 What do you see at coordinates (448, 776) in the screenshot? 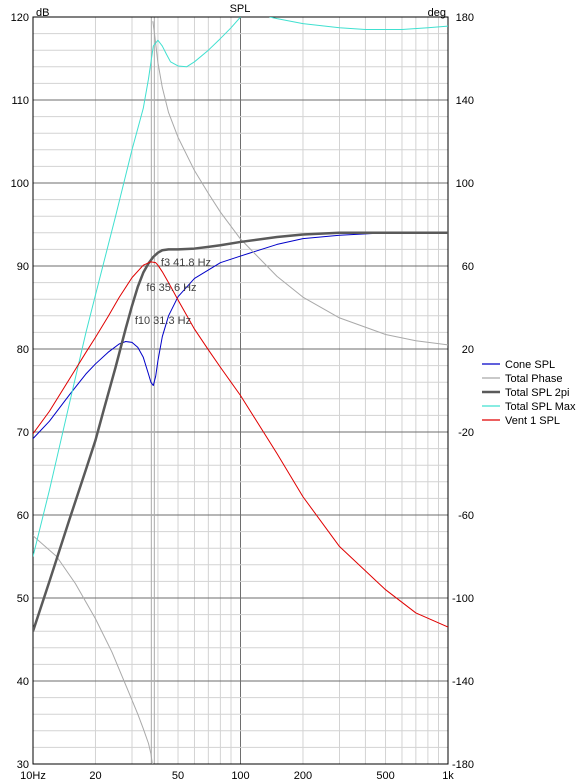
I see `x-tick-label: 1k` at bounding box center [448, 776].